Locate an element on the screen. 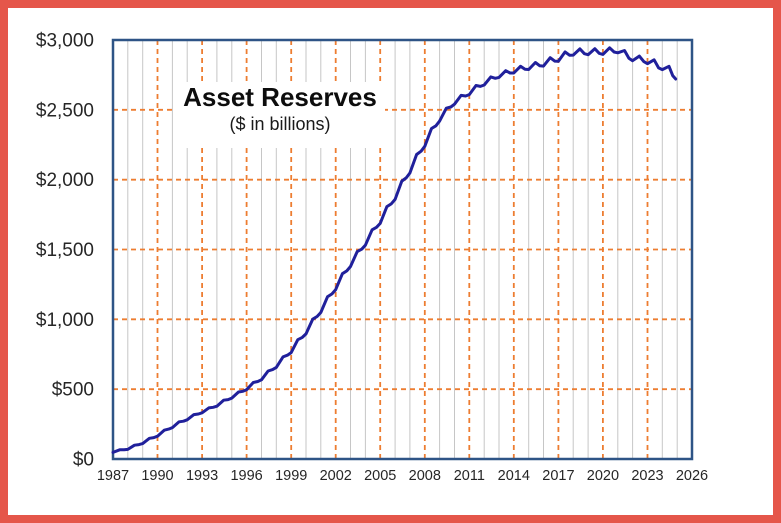 This screenshot has height=523, width=781. x-axis-tick-label: 1996 is located at coordinates (246, 476).